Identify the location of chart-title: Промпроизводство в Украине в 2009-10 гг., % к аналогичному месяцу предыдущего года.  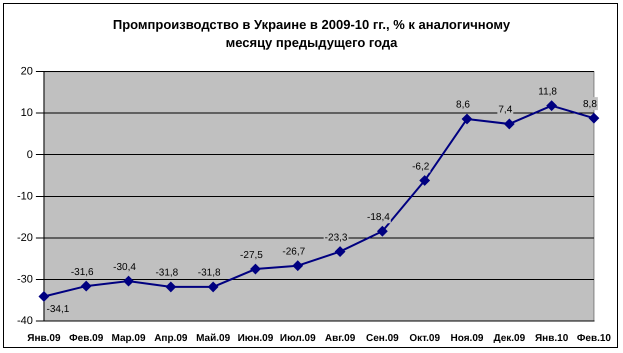
(312, 34).